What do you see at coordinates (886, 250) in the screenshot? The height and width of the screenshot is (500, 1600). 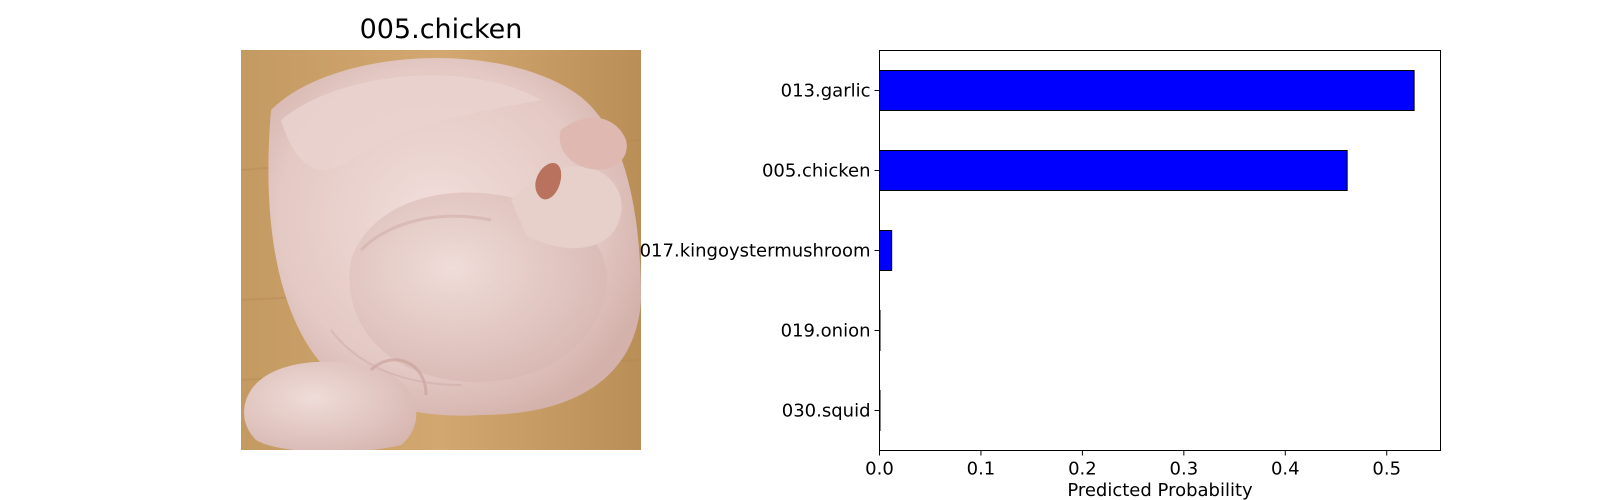 I see `bar-017.kingoystermushroom` at bounding box center [886, 250].